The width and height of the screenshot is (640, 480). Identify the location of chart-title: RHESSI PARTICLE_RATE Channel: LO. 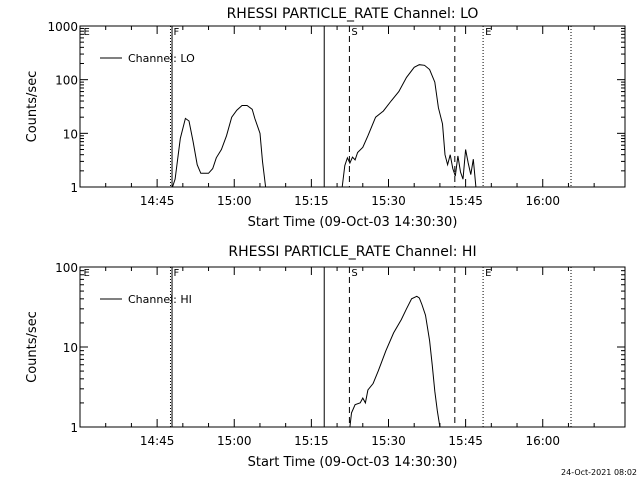
(353, 14).